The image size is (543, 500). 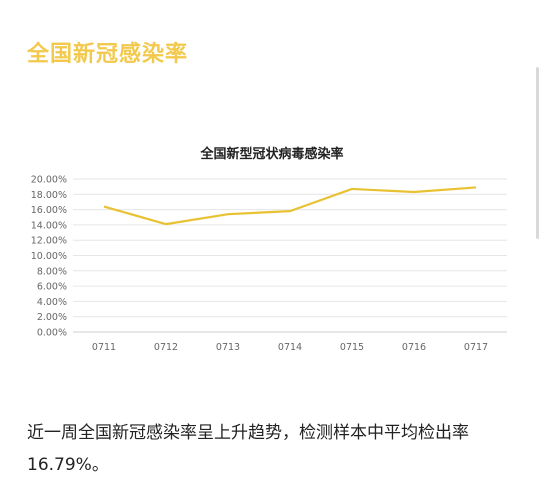 I want to click on y-tick-label: 14.00%, so click(x=49, y=225).